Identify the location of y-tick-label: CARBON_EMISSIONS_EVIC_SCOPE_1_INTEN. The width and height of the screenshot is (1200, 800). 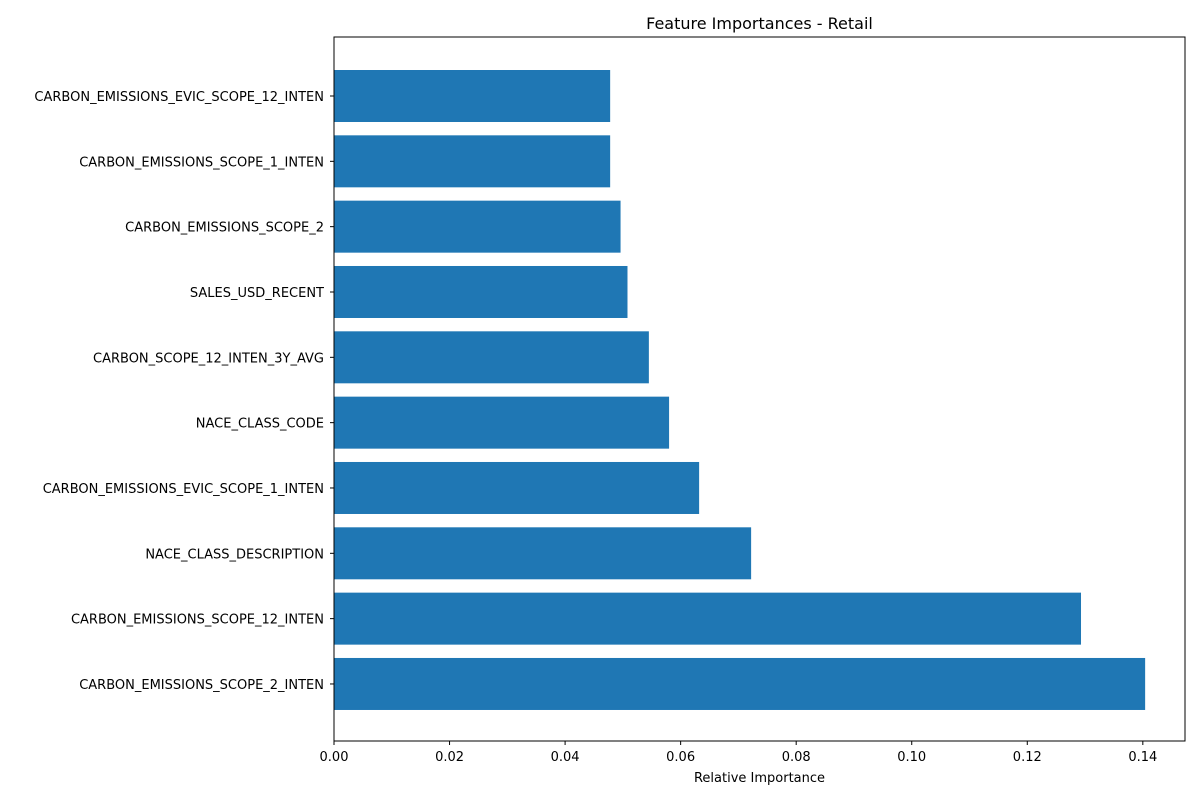
(183, 489).